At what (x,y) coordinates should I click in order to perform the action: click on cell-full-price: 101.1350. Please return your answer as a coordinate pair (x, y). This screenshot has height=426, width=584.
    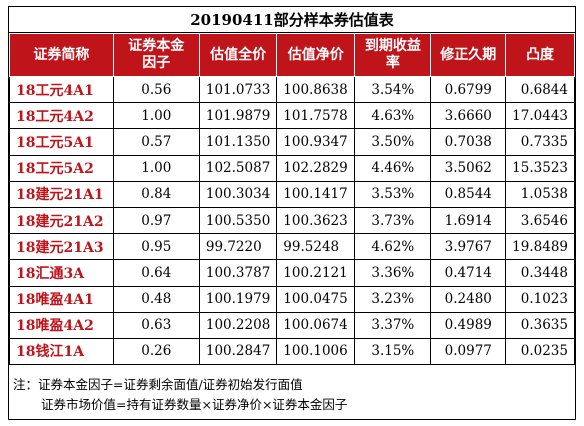
    Looking at the image, I should click on (238, 142).